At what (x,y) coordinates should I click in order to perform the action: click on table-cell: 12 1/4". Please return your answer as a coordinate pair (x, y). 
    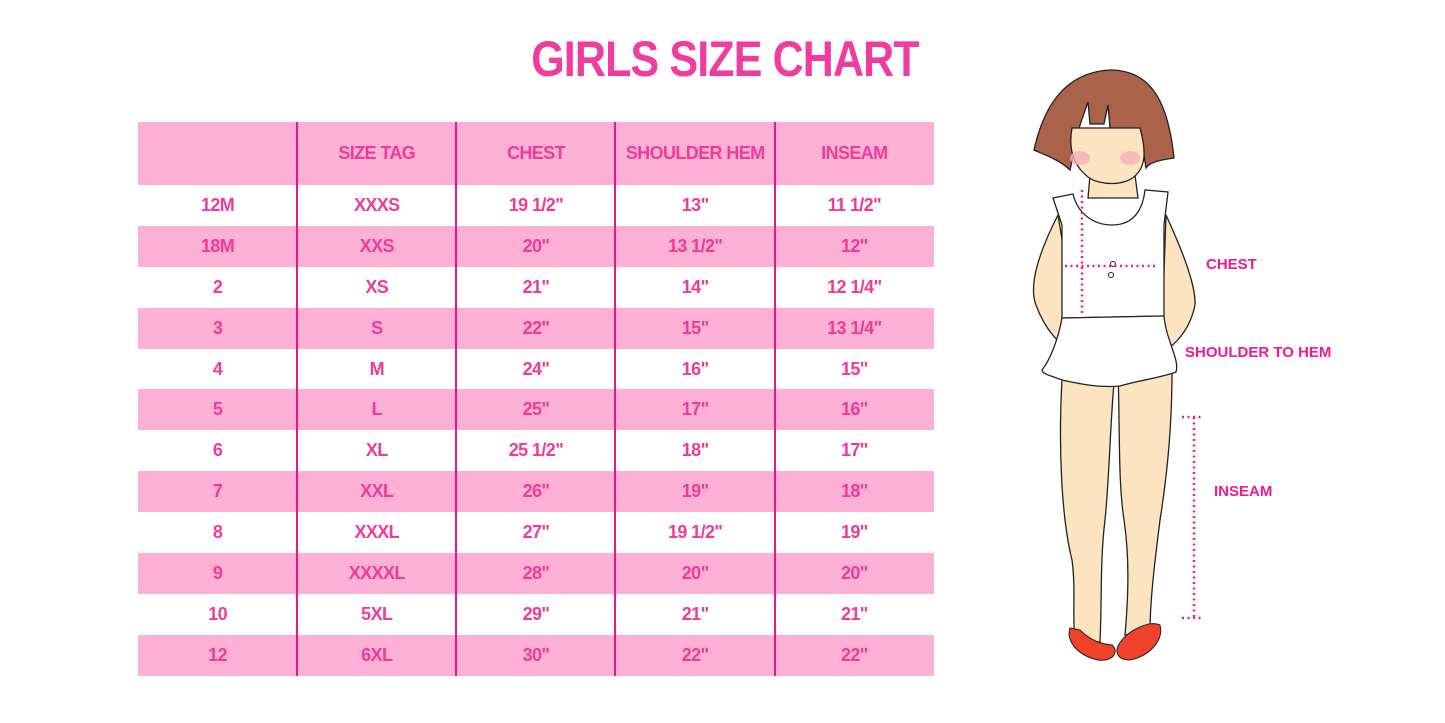
    Looking at the image, I should click on (854, 286).